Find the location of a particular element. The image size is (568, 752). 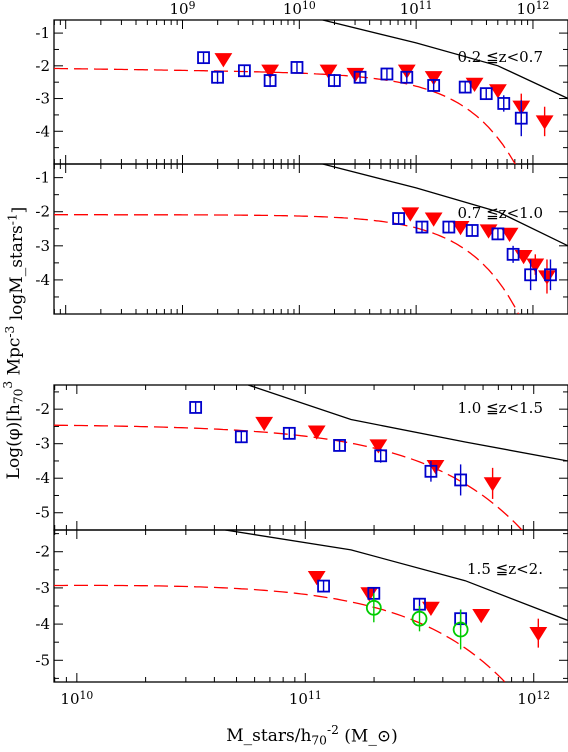

x-axis-label: M_stars/h70​-2​ (M_⊙) is located at coordinates (311, 735).